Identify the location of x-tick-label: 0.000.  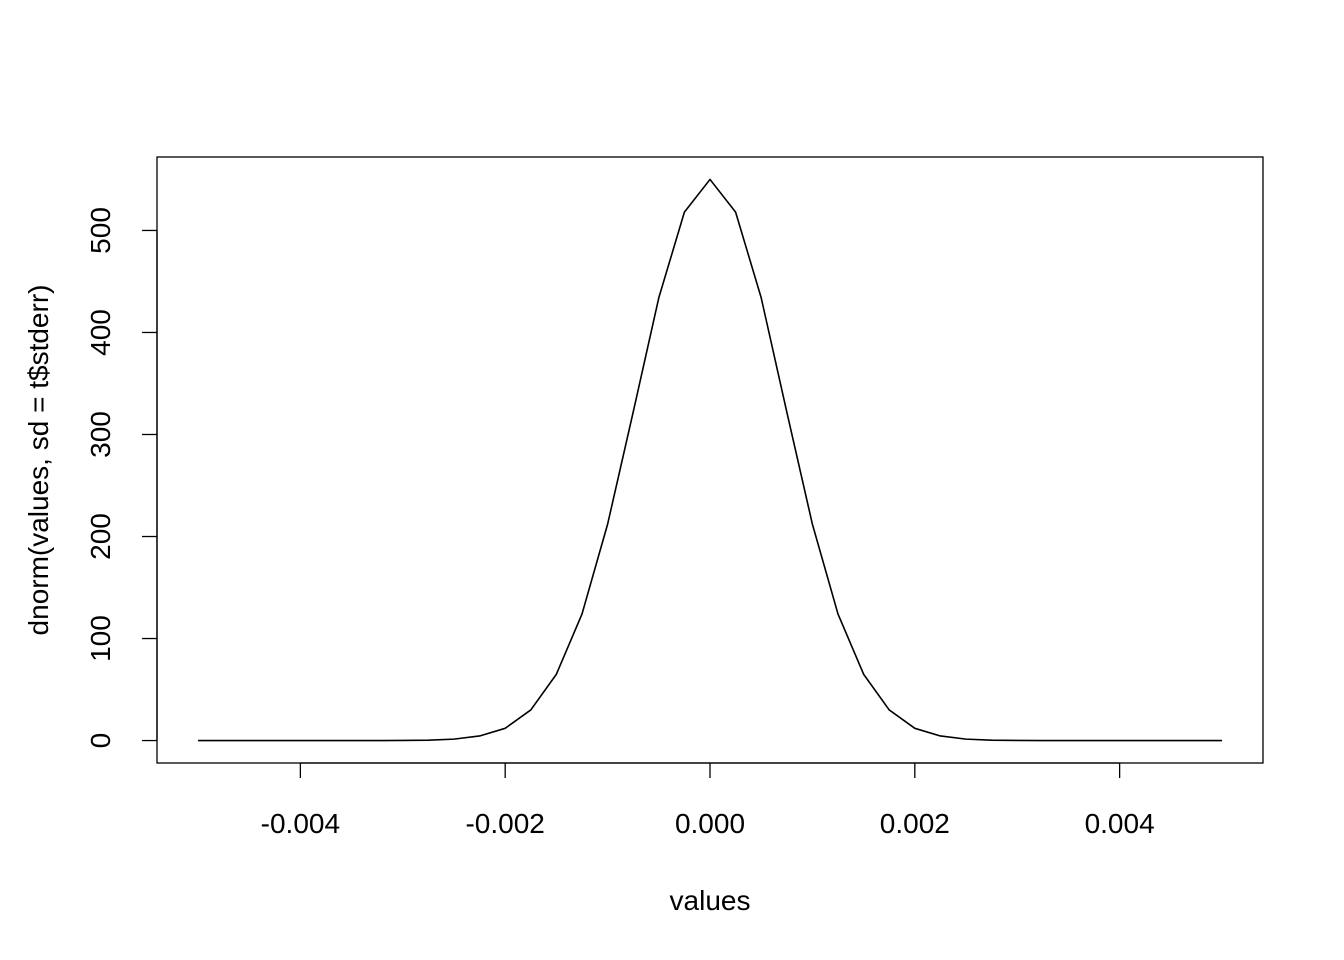
(710, 823).